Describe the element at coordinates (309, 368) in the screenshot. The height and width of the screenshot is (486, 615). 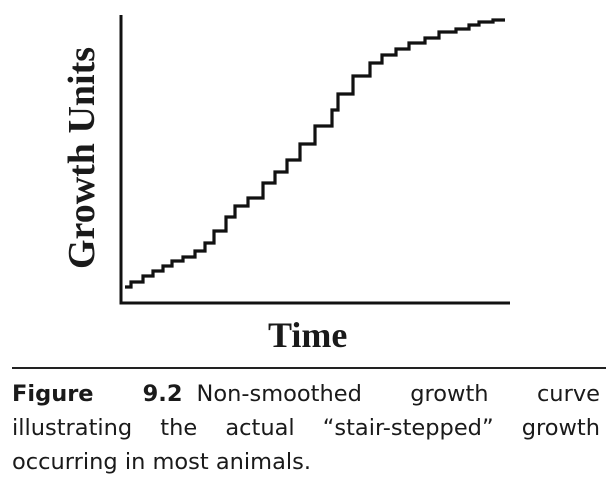
I see `caption-divider` at that location.